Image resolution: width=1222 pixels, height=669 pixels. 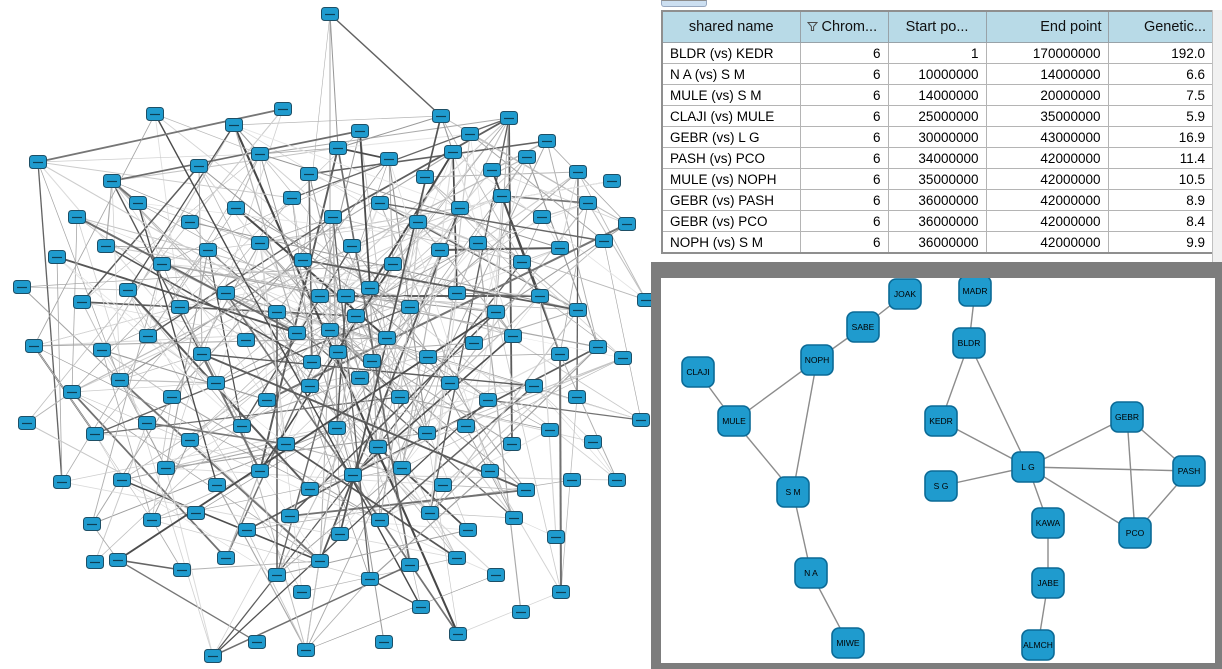 What do you see at coordinates (1217, 136) in the screenshot?
I see `table-scrollbar` at bounding box center [1217, 136].